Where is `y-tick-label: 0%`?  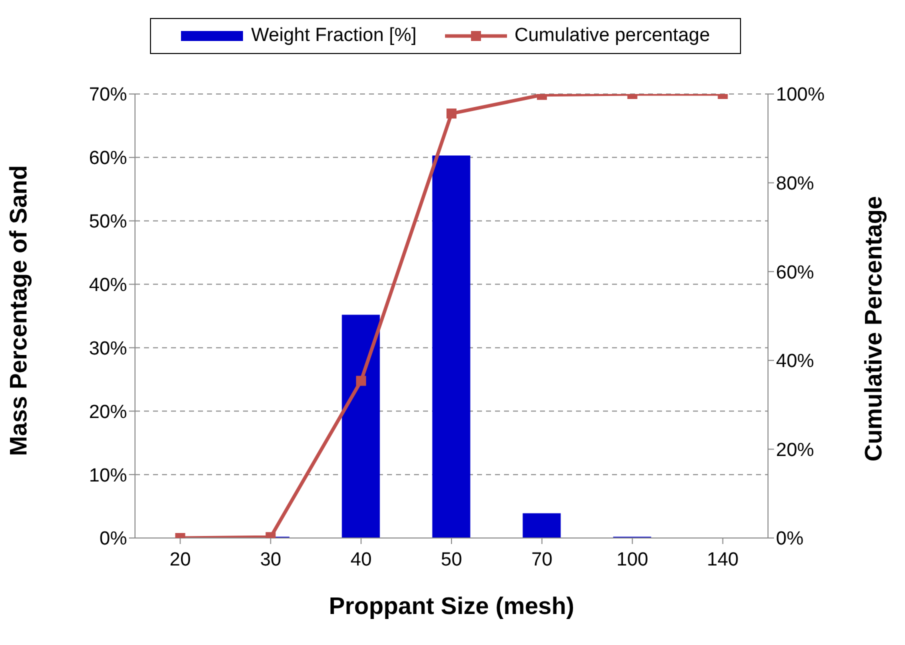
y-tick-label: 0% is located at coordinates (114, 539).